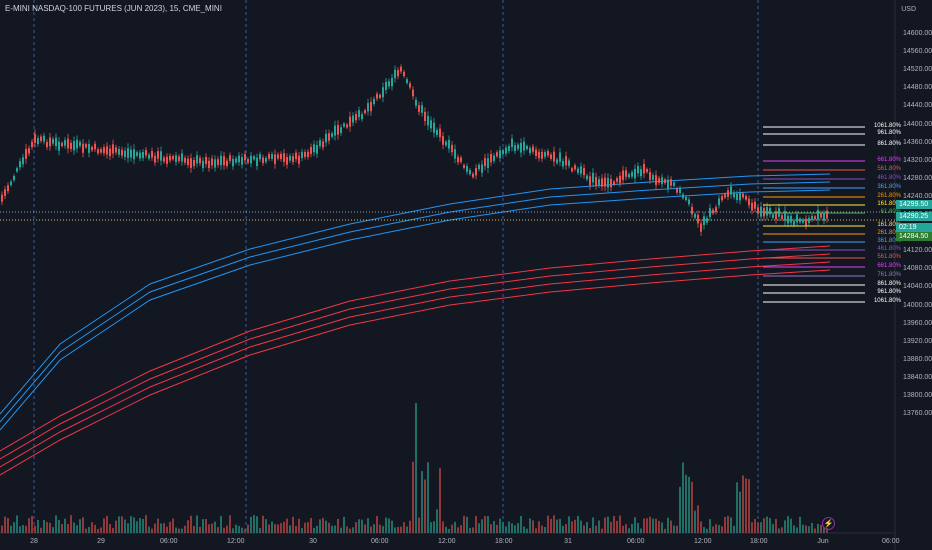  What do you see at coordinates (917, 160) in the screenshot?
I see `price-tick: 14320.00` at bounding box center [917, 160].